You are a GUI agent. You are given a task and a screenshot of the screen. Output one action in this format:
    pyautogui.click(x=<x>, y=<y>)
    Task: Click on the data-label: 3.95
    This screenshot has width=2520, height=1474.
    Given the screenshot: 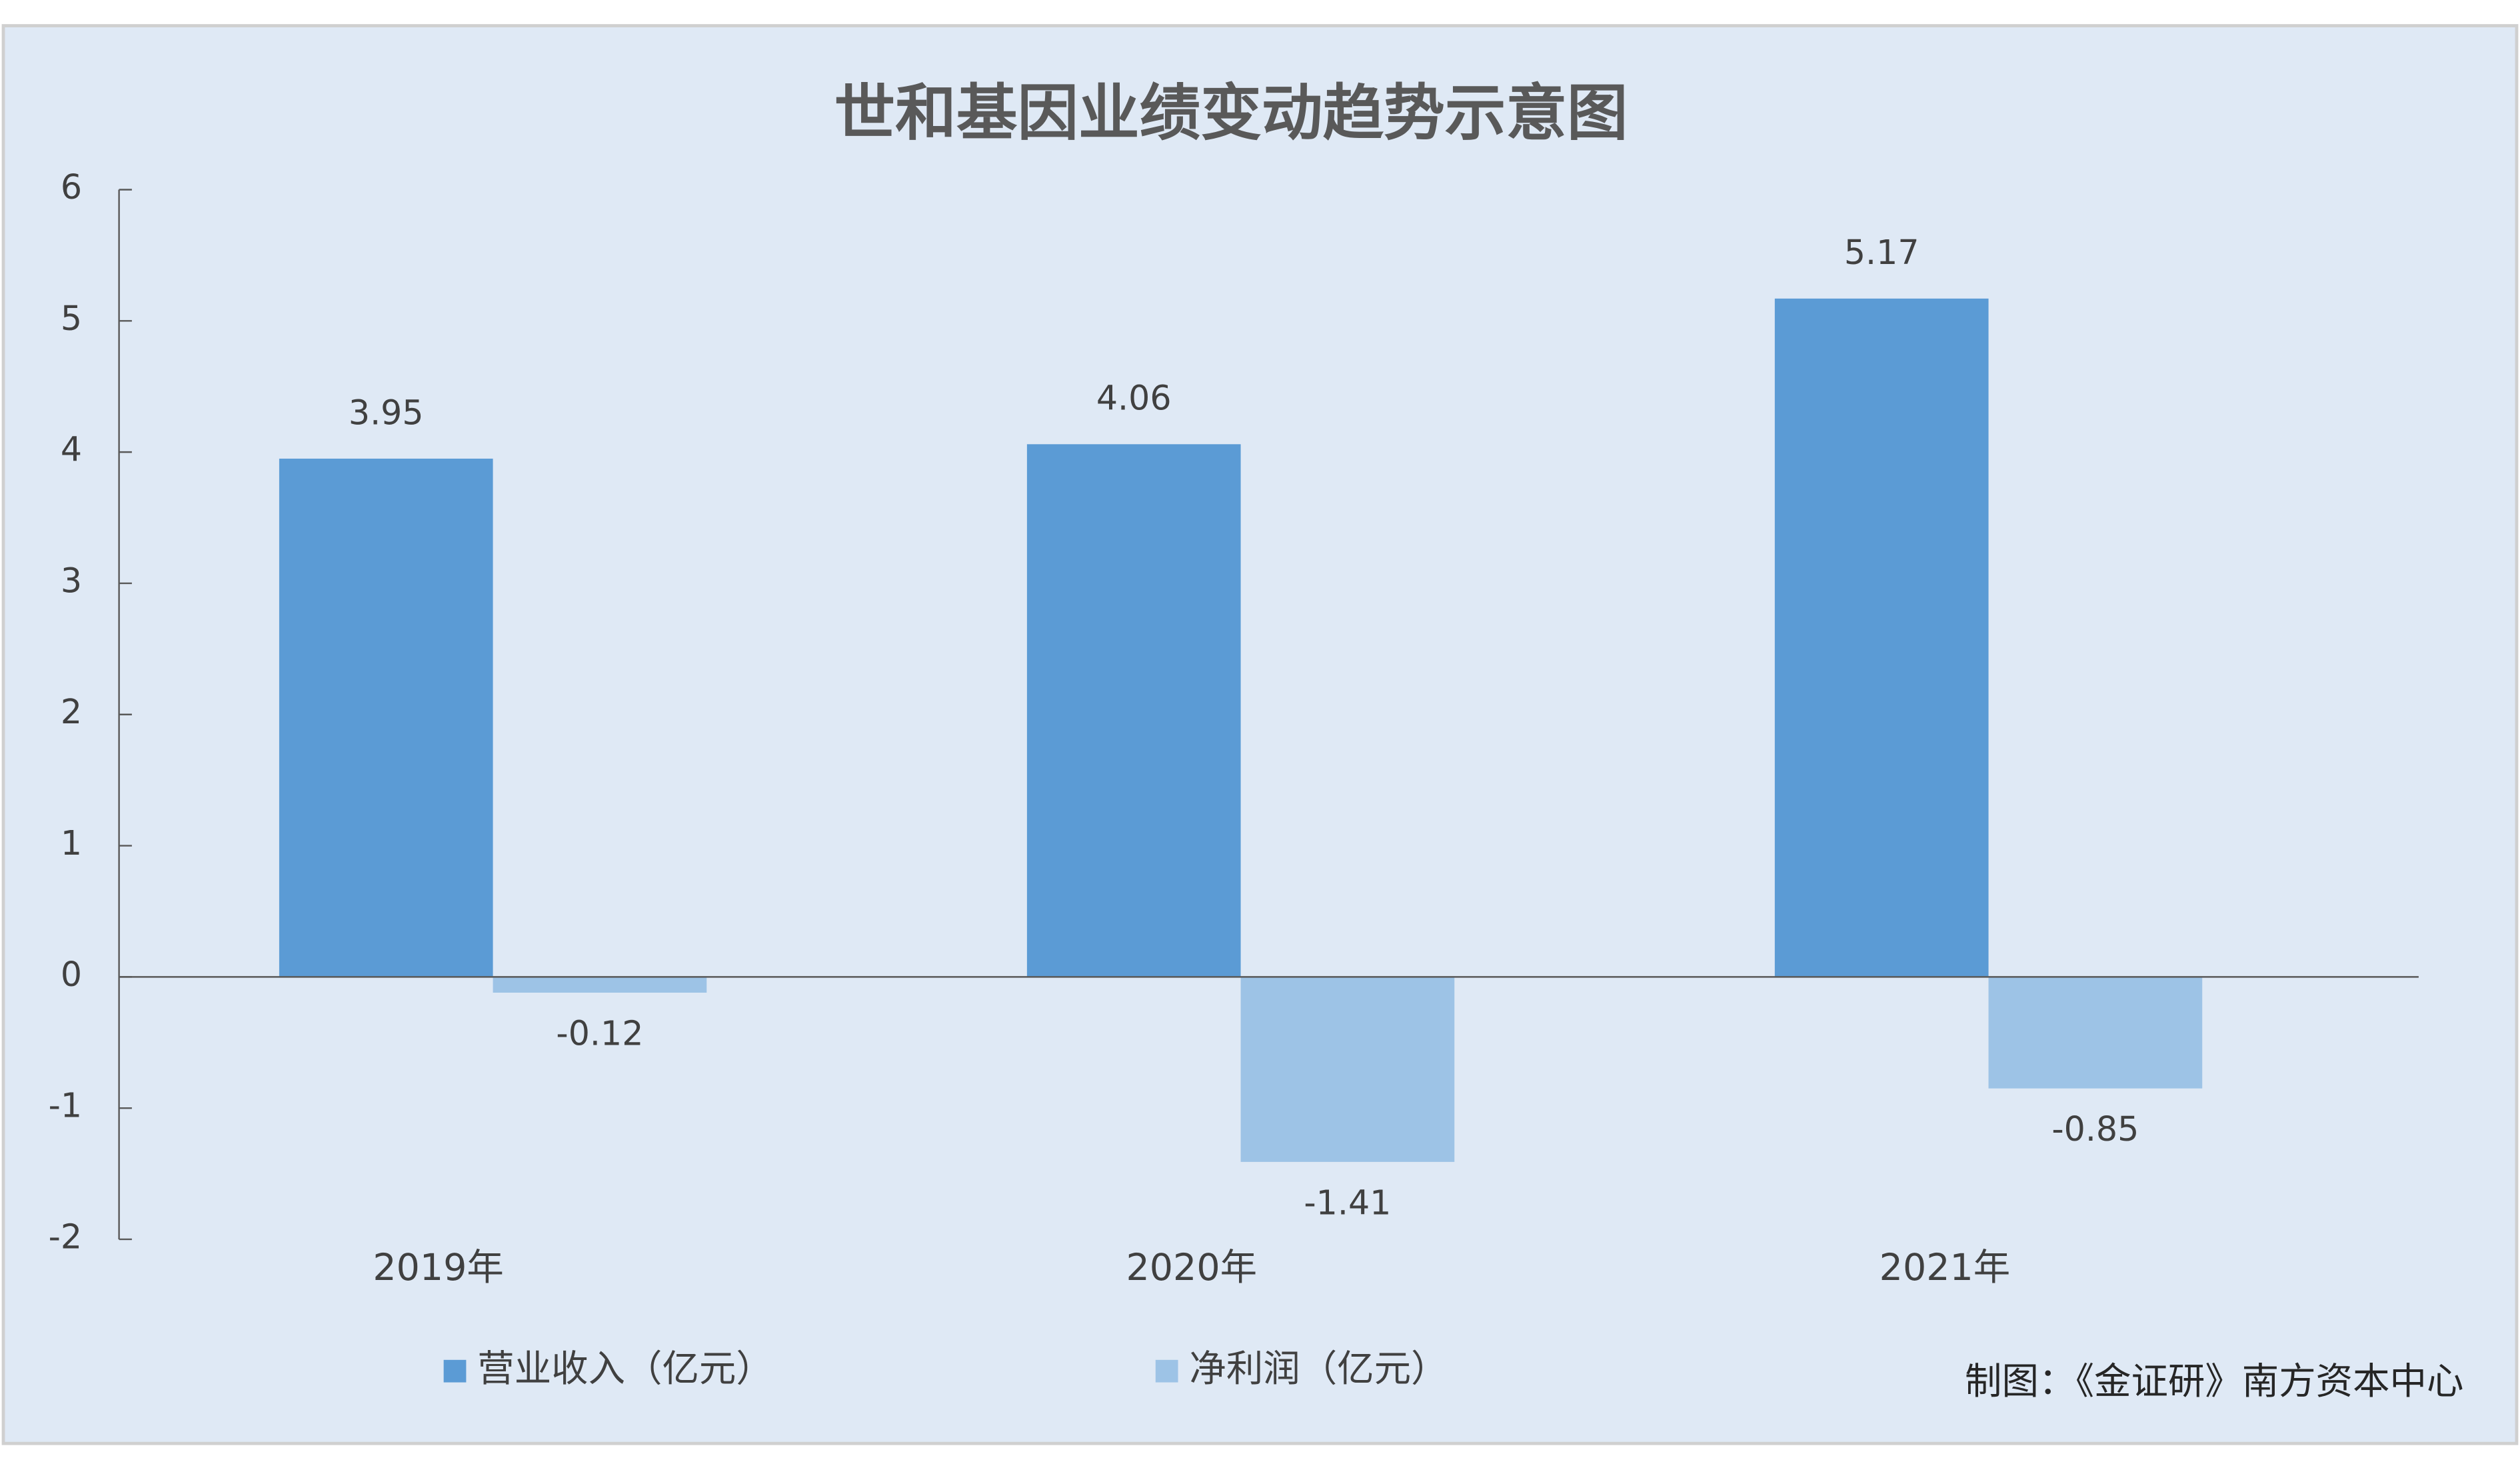 What is the action you would take?
    pyautogui.click(x=386, y=412)
    